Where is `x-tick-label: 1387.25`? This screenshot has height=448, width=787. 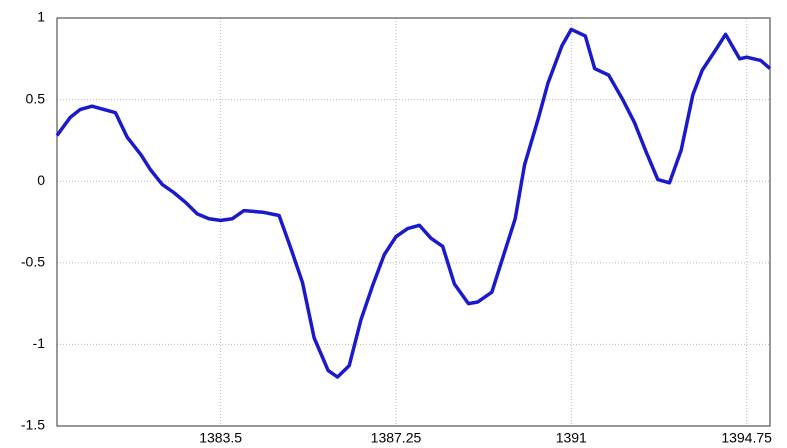
x-tick-label: 1387.25 is located at coordinates (396, 438).